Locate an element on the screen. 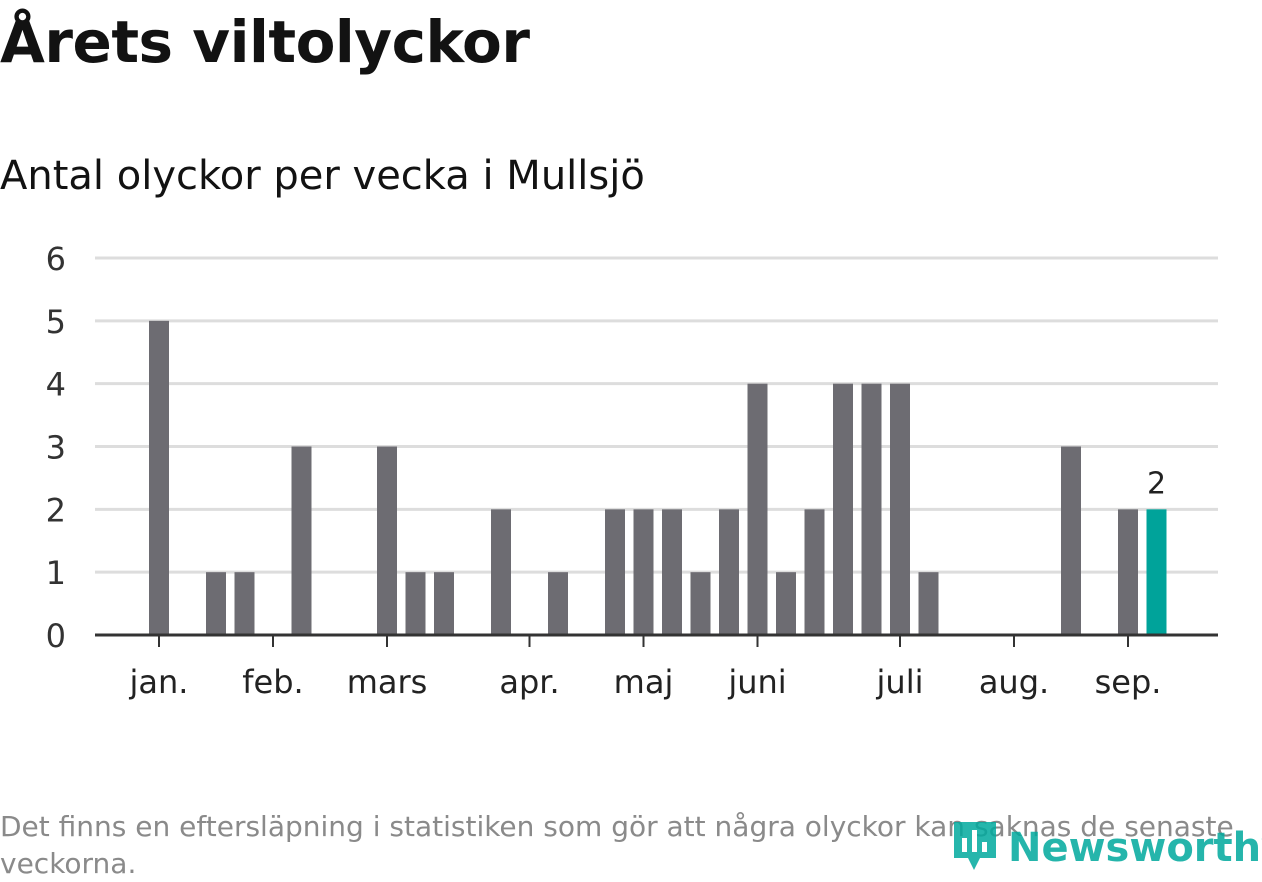  brand-logo: Newsworthy is located at coordinates (1106, 848).